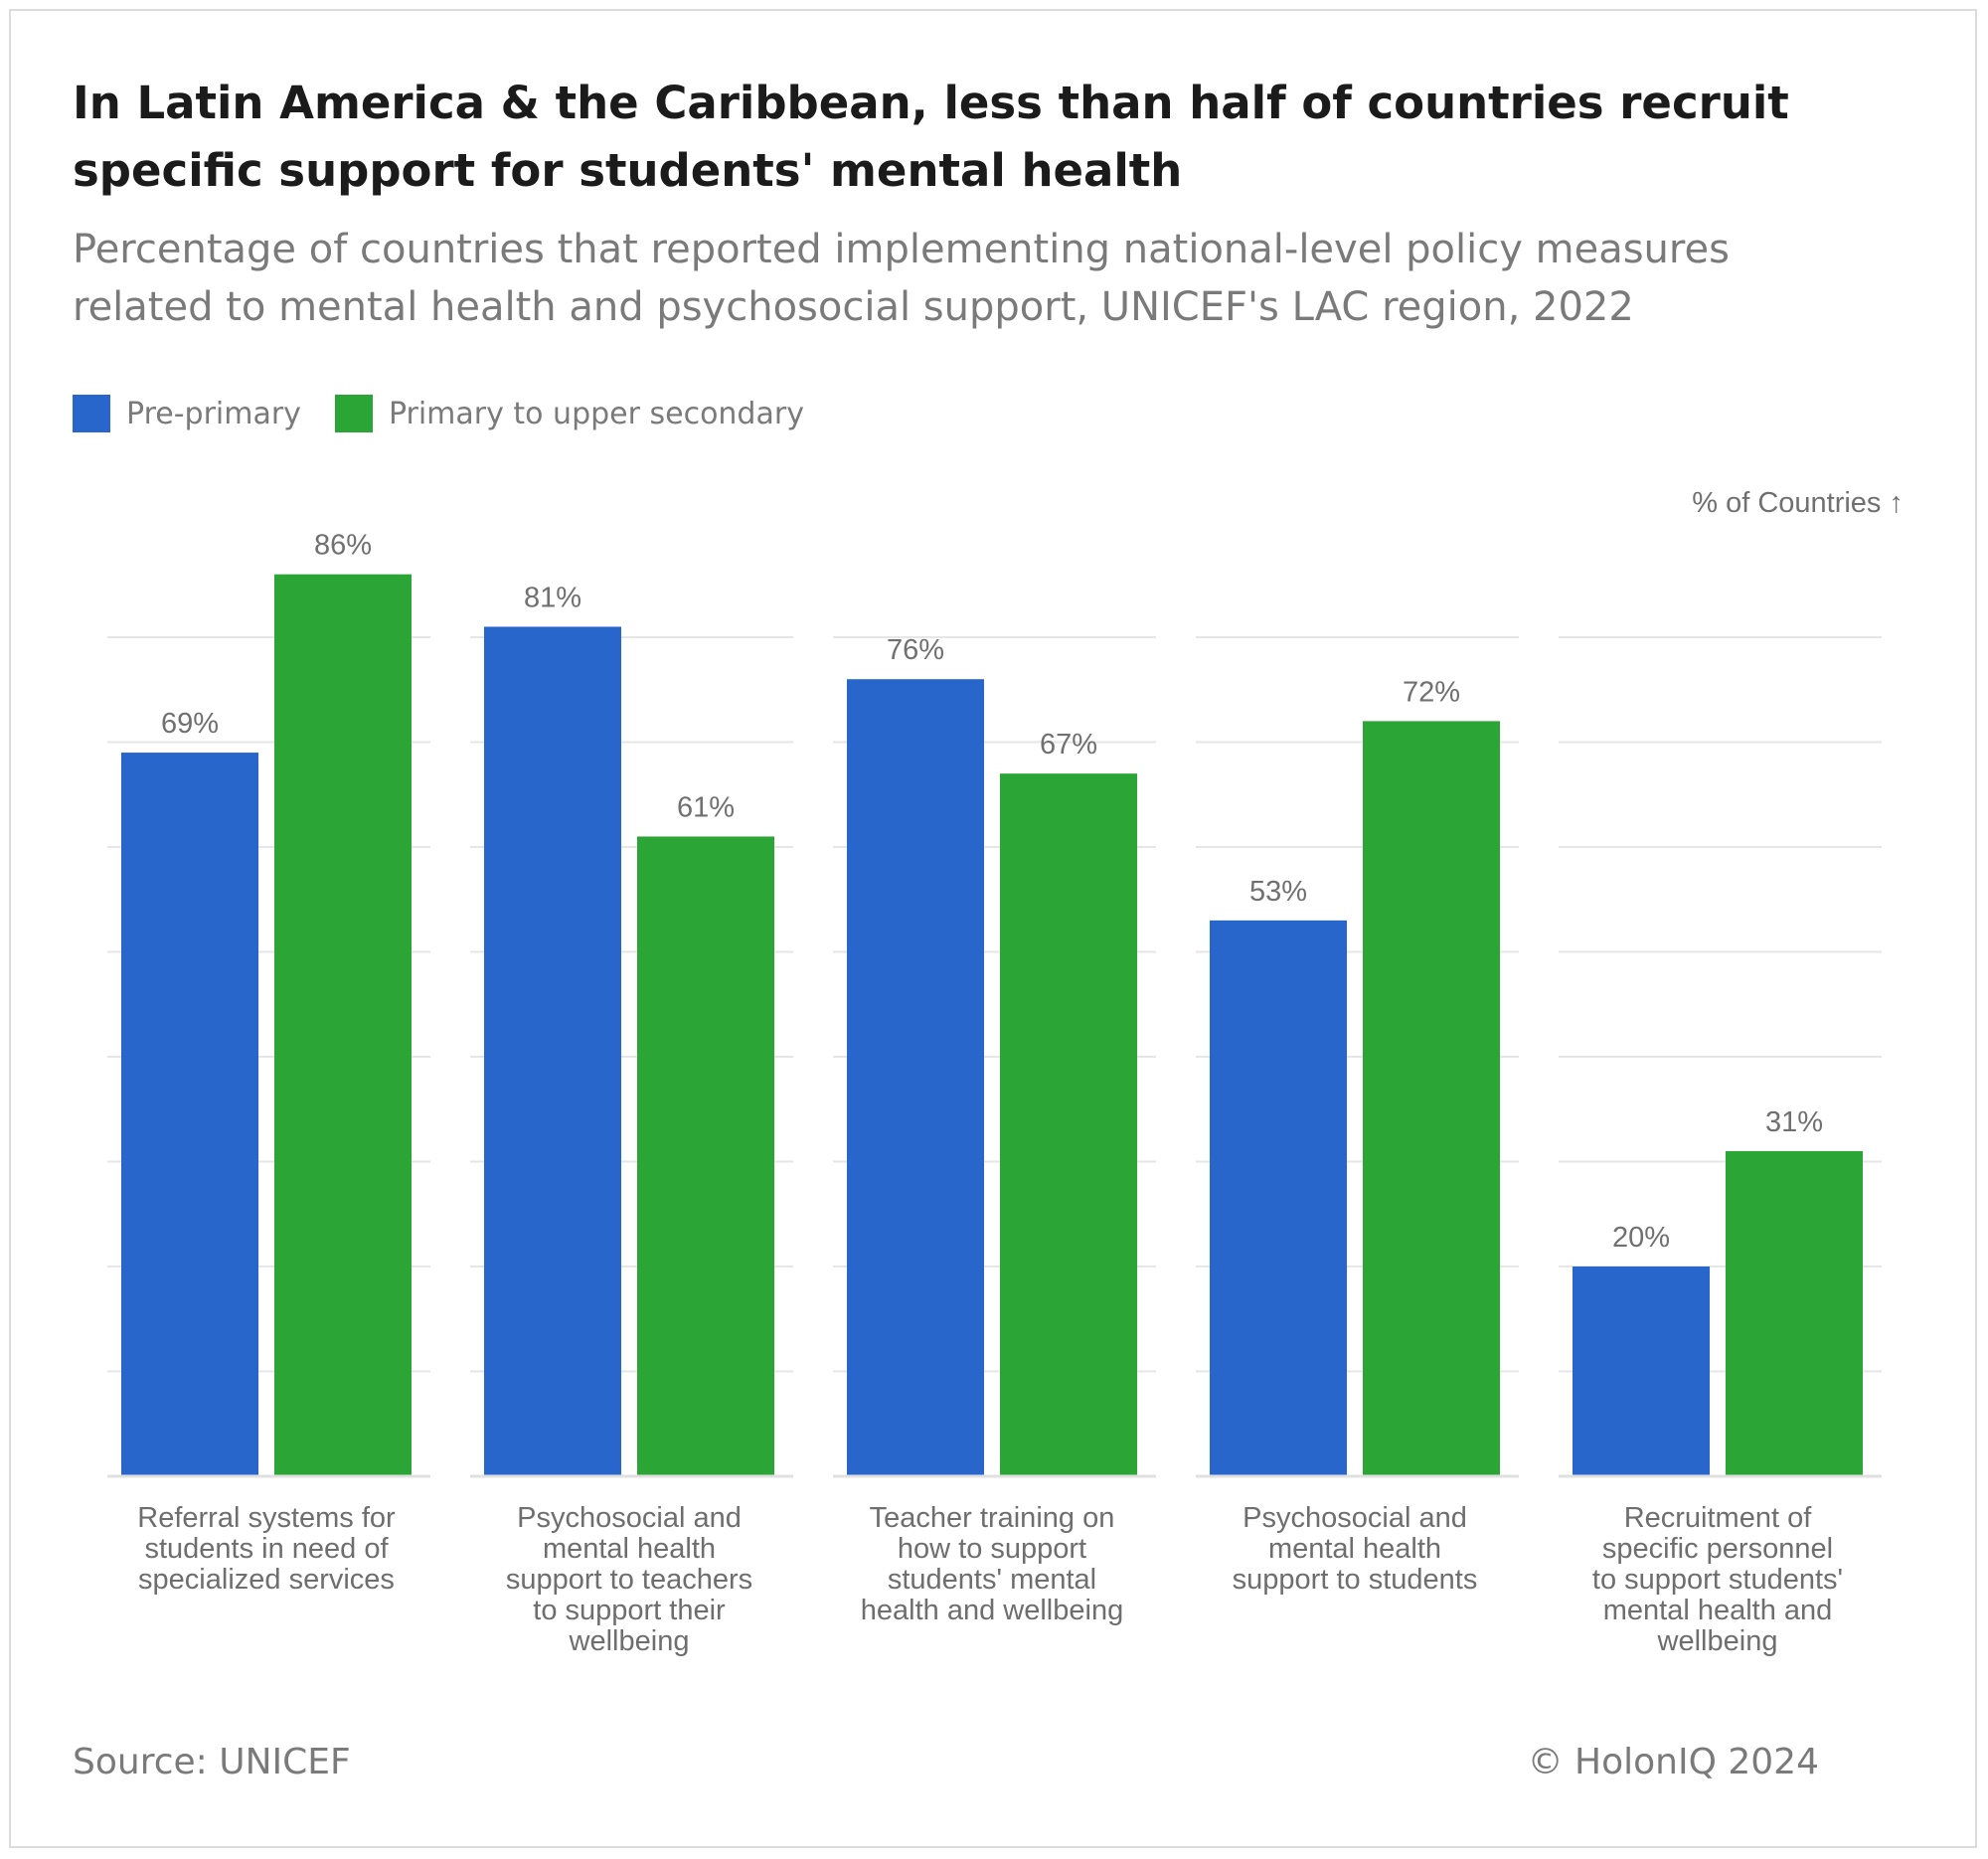  I want to click on x-tick-label-line: mental health and, so click(1718, 1611).